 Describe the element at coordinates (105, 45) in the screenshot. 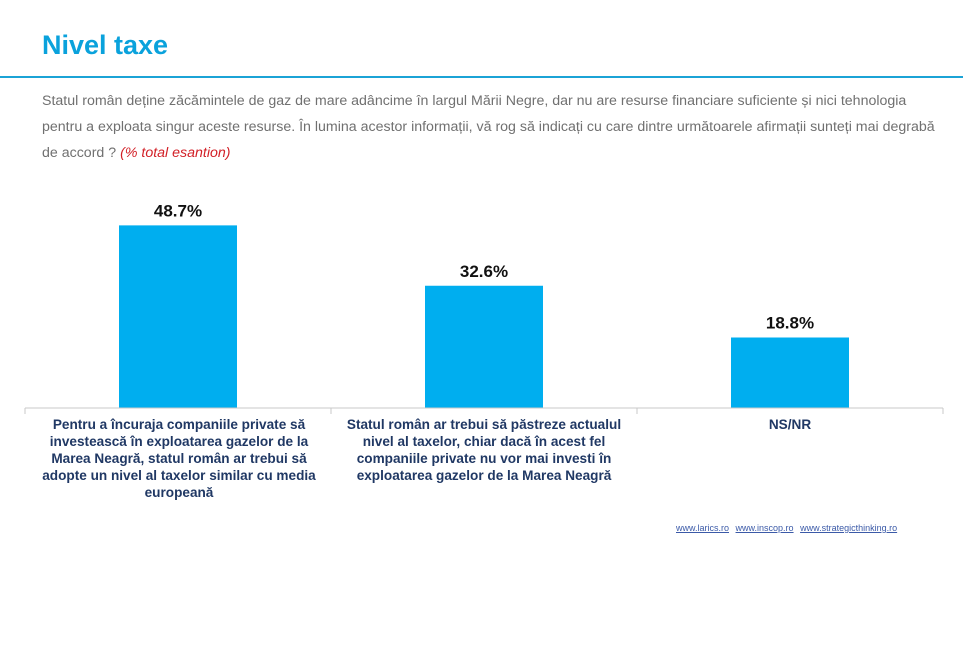

I see `page-title: Nivel taxe` at that location.